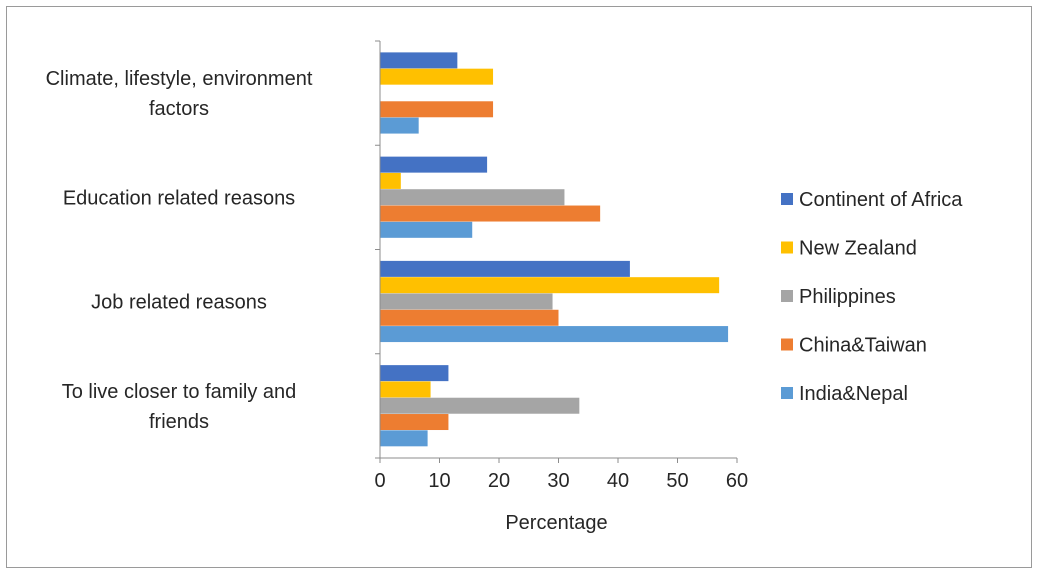  Describe the element at coordinates (439, 481) in the screenshot. I see `x-tick-label: 10` at that location.